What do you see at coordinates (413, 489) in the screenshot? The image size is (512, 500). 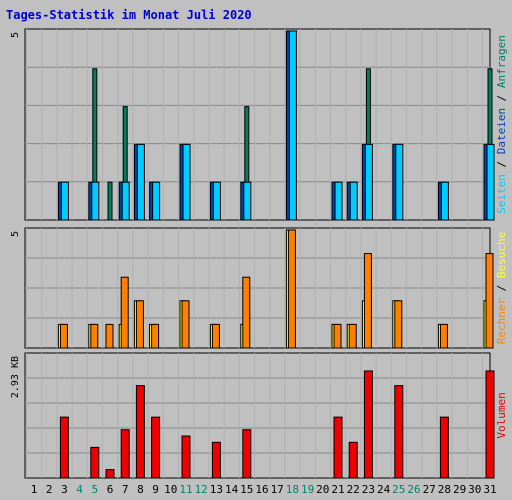 I see `x-tick-label-day-26: 26` at bounding box center [413, 489].